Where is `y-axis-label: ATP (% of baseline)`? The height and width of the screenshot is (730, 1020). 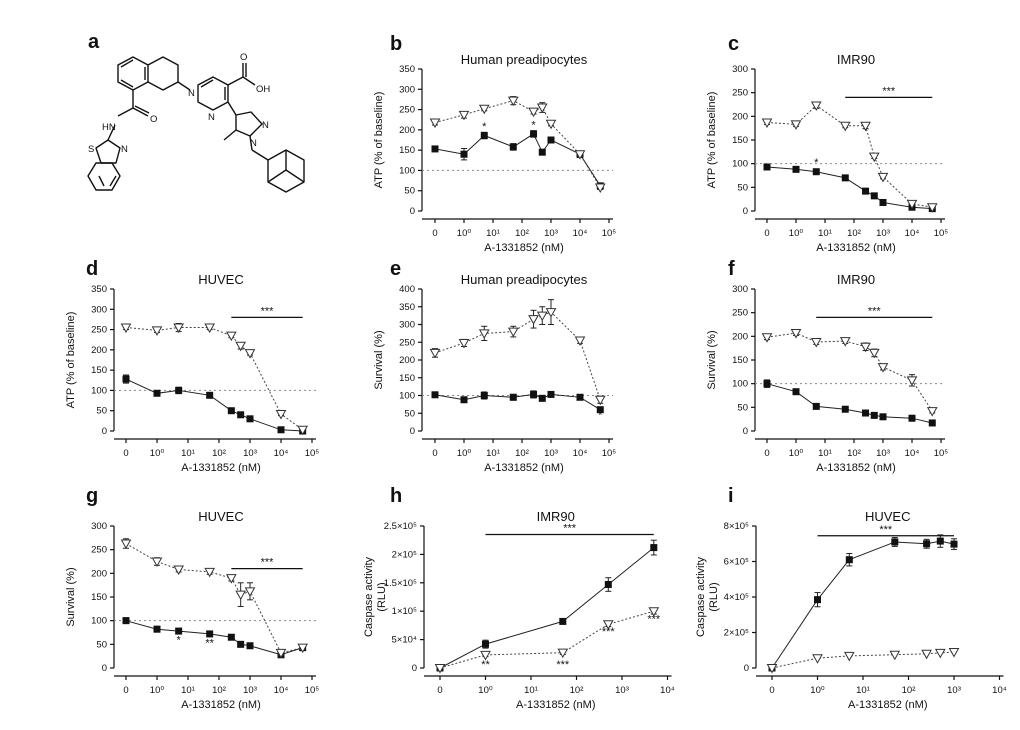
y-axis-label: ATP (% of baseline) is located at coordinates (712, 140).